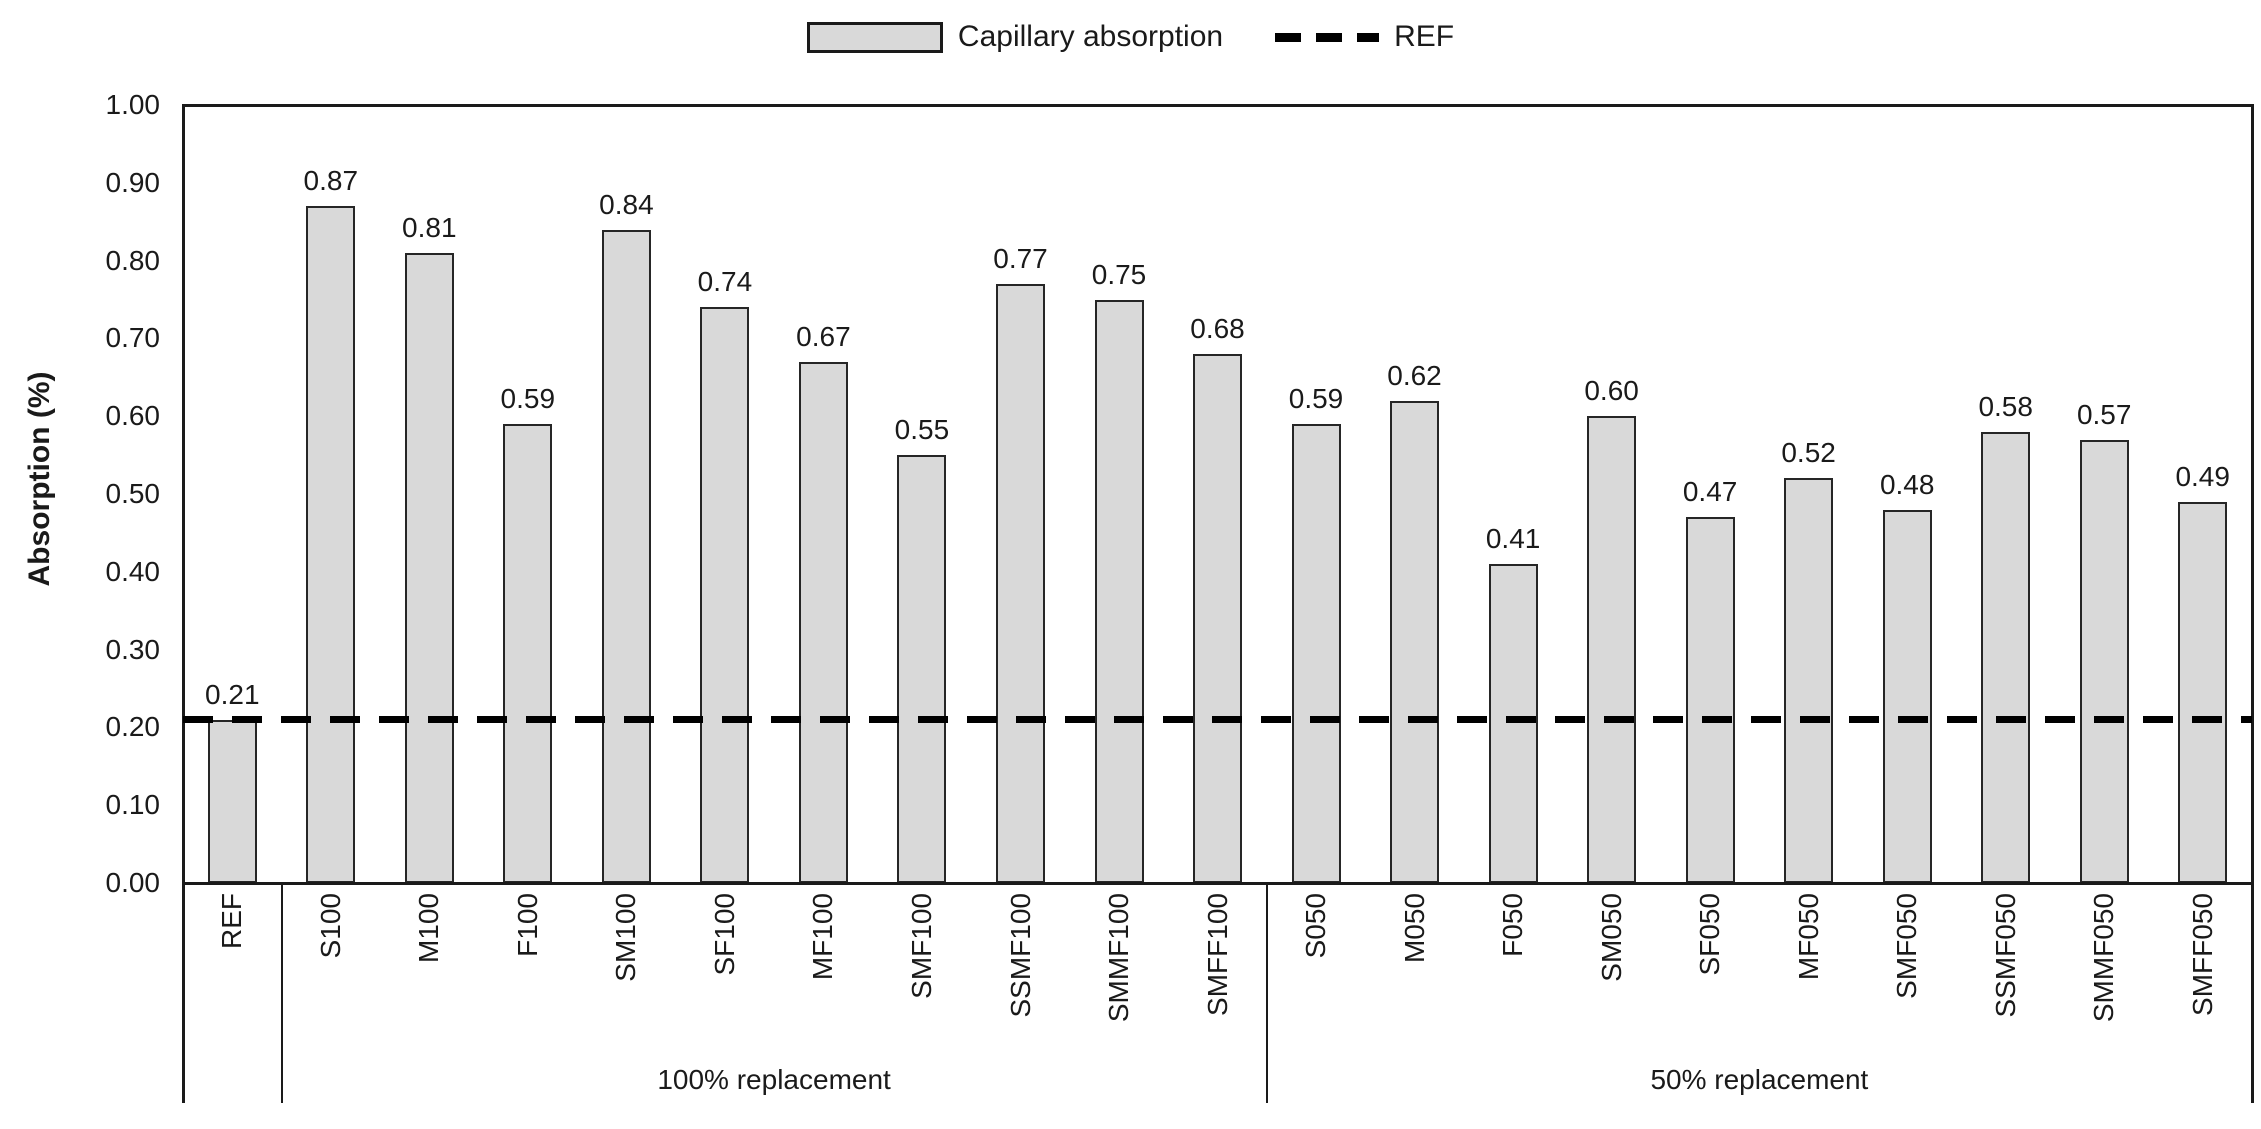  I want to click on x-category-label: F050, so click(1513, 925).